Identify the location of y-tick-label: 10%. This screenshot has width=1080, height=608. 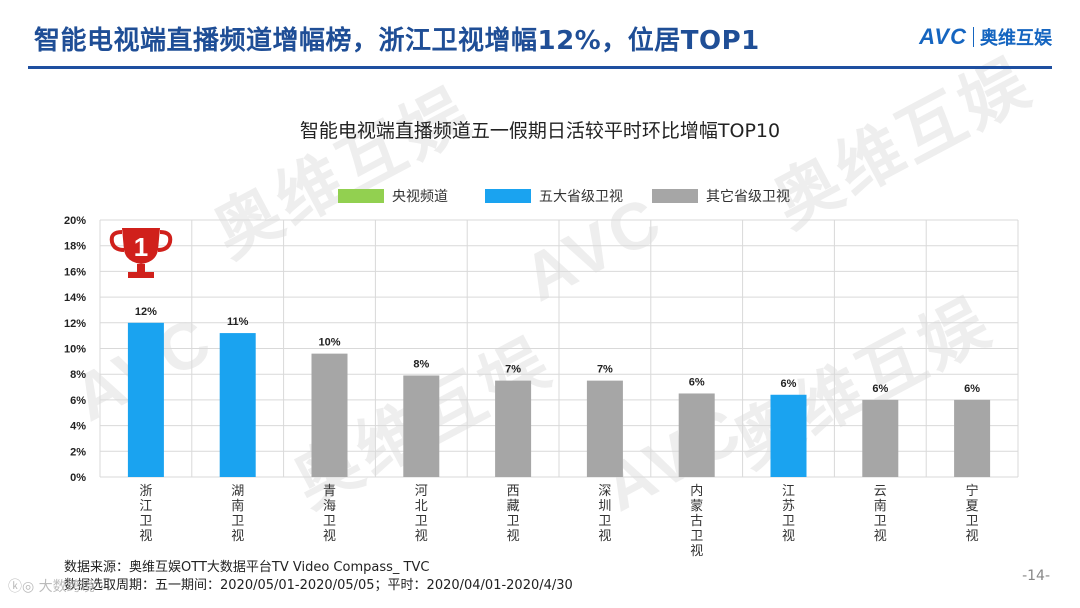
(75, 350).